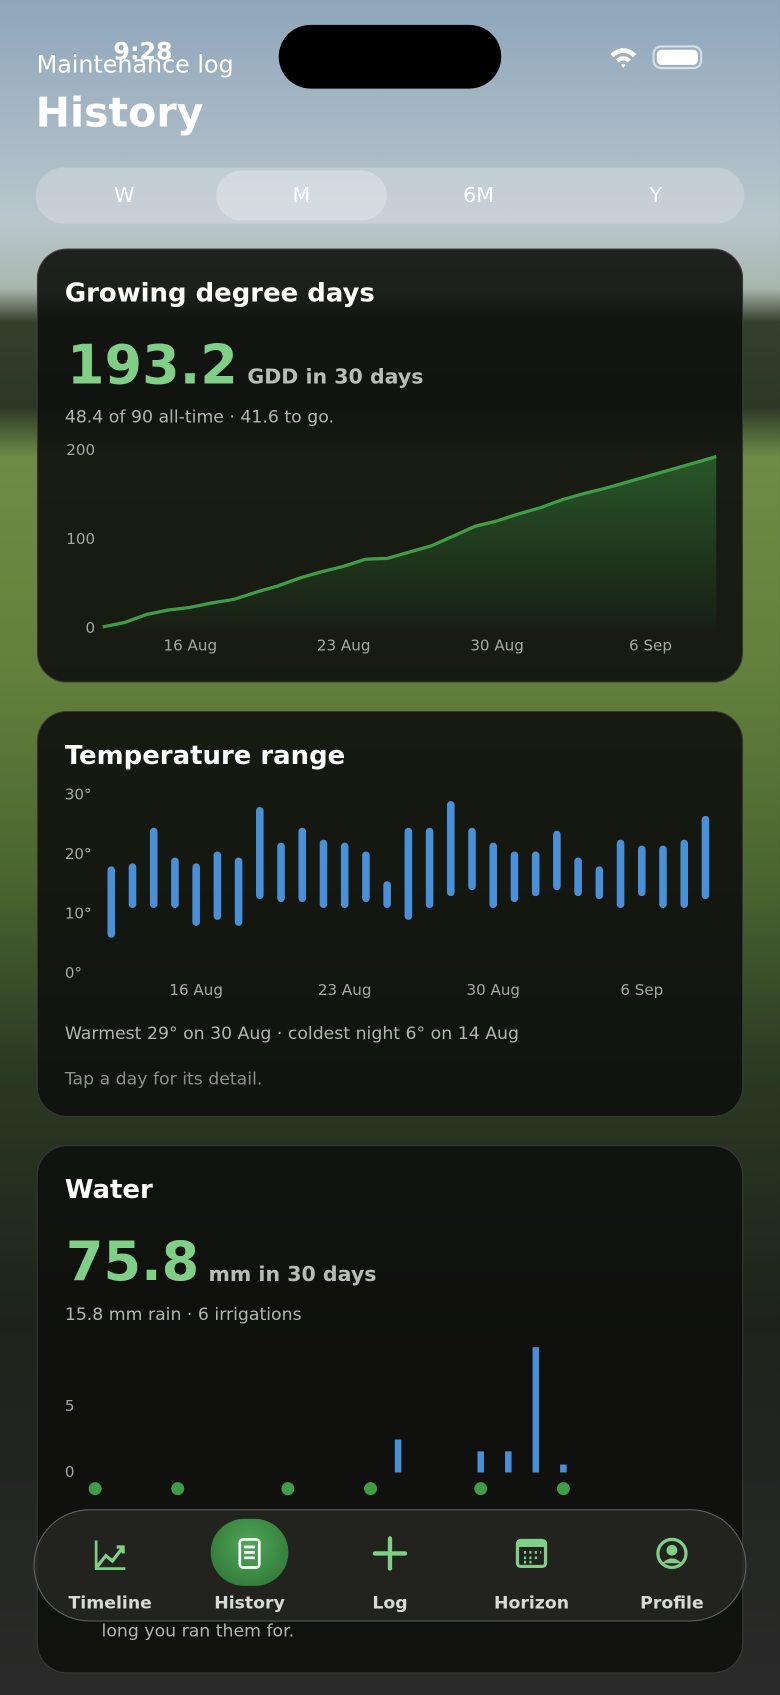 This screenshot has width=780, height=1695. What do you see at coordinates (198, 1630) in the screenshot?
I see `footer-fragment: long you ran them for.` at bounding box center [198, 1630].